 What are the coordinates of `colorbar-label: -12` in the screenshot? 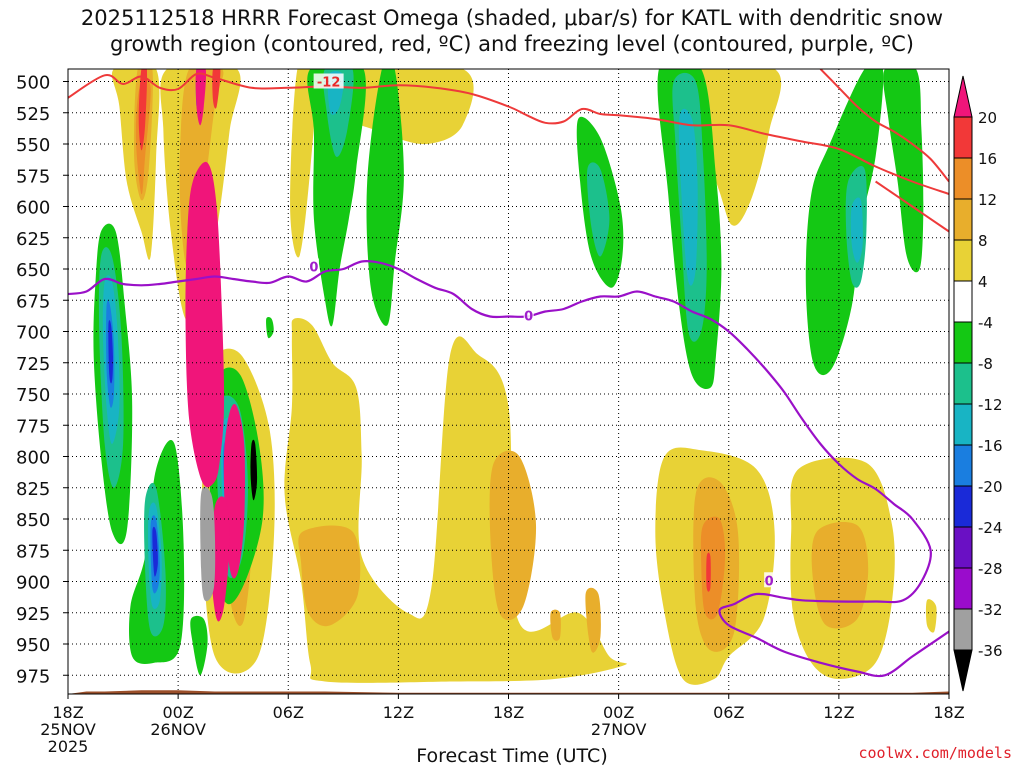 It's located at (990, 405).